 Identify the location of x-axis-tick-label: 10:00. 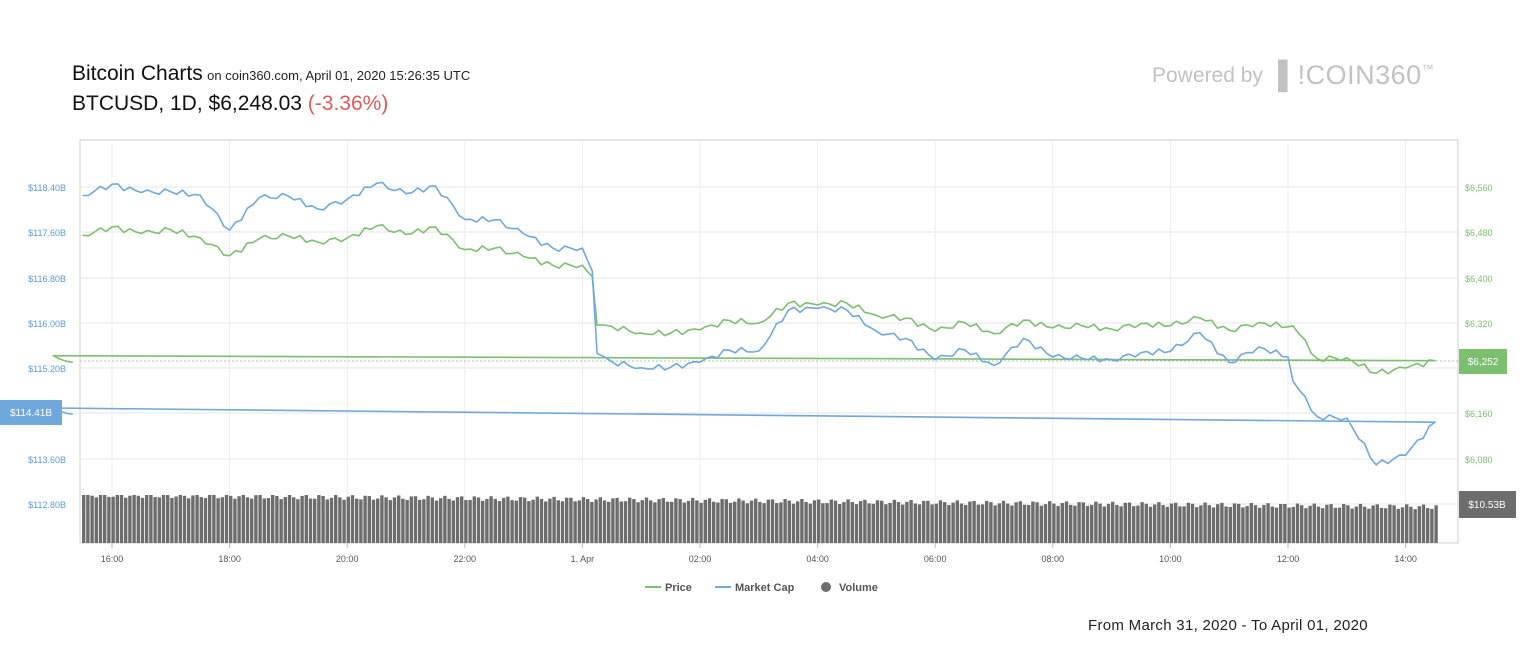
(1170, 559).